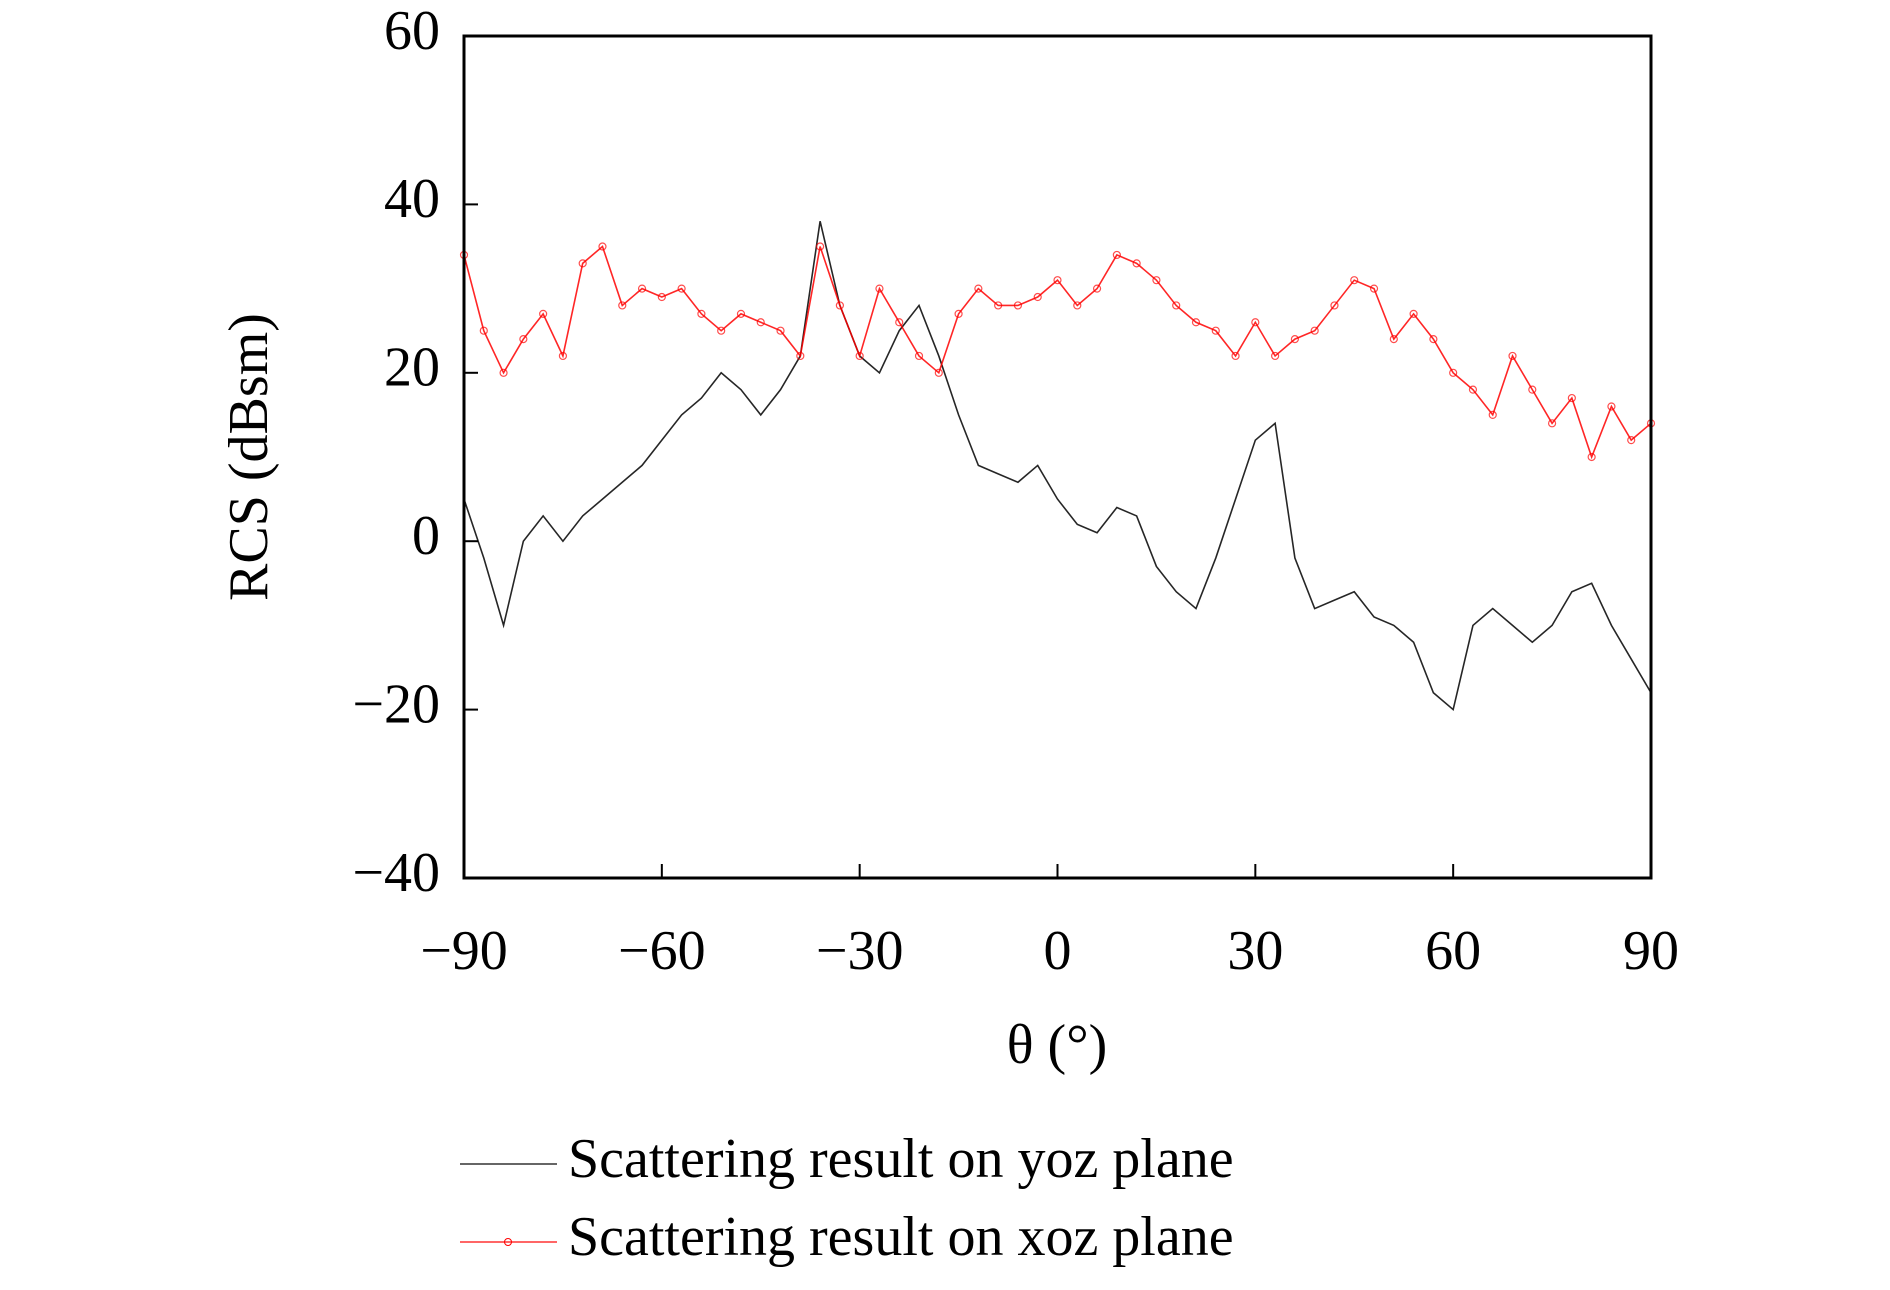 The width and height of the screenshot is (1890, 1290). Describe the element at coordinates (412, 199) in the screenshot. I see `y-tick-label: 40` at that location.